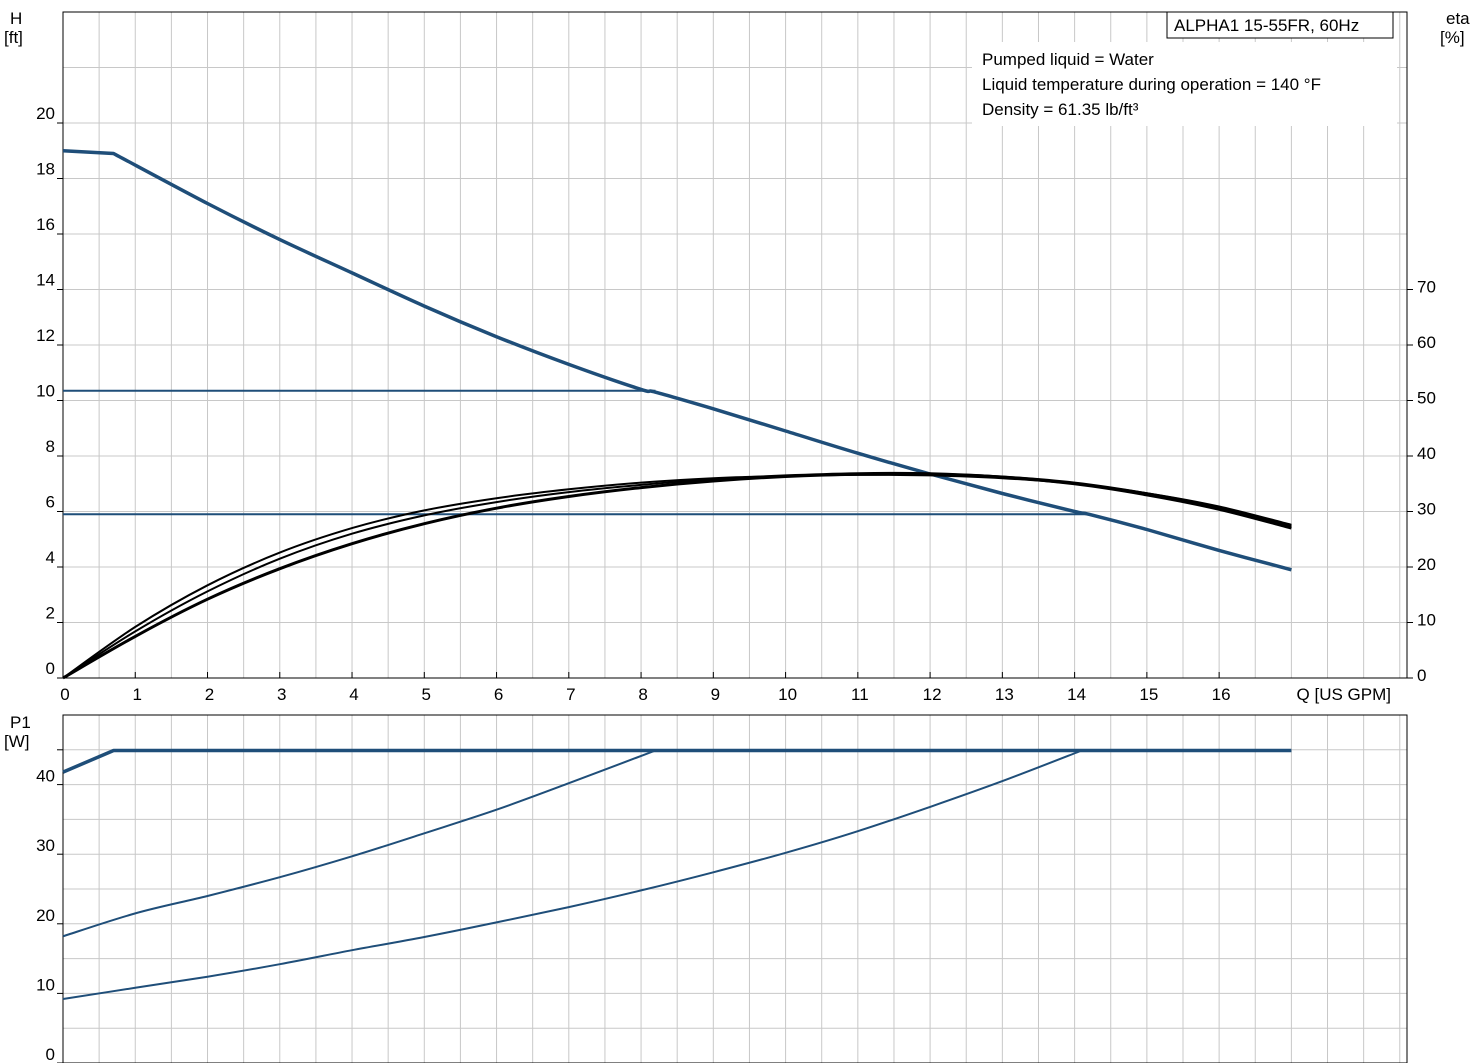 The image size is (1482, 1063). What do you see at coordinates (209, 694) in the screenshot?
I see `x-tick-label: 2` at bounding box center [209, 694].